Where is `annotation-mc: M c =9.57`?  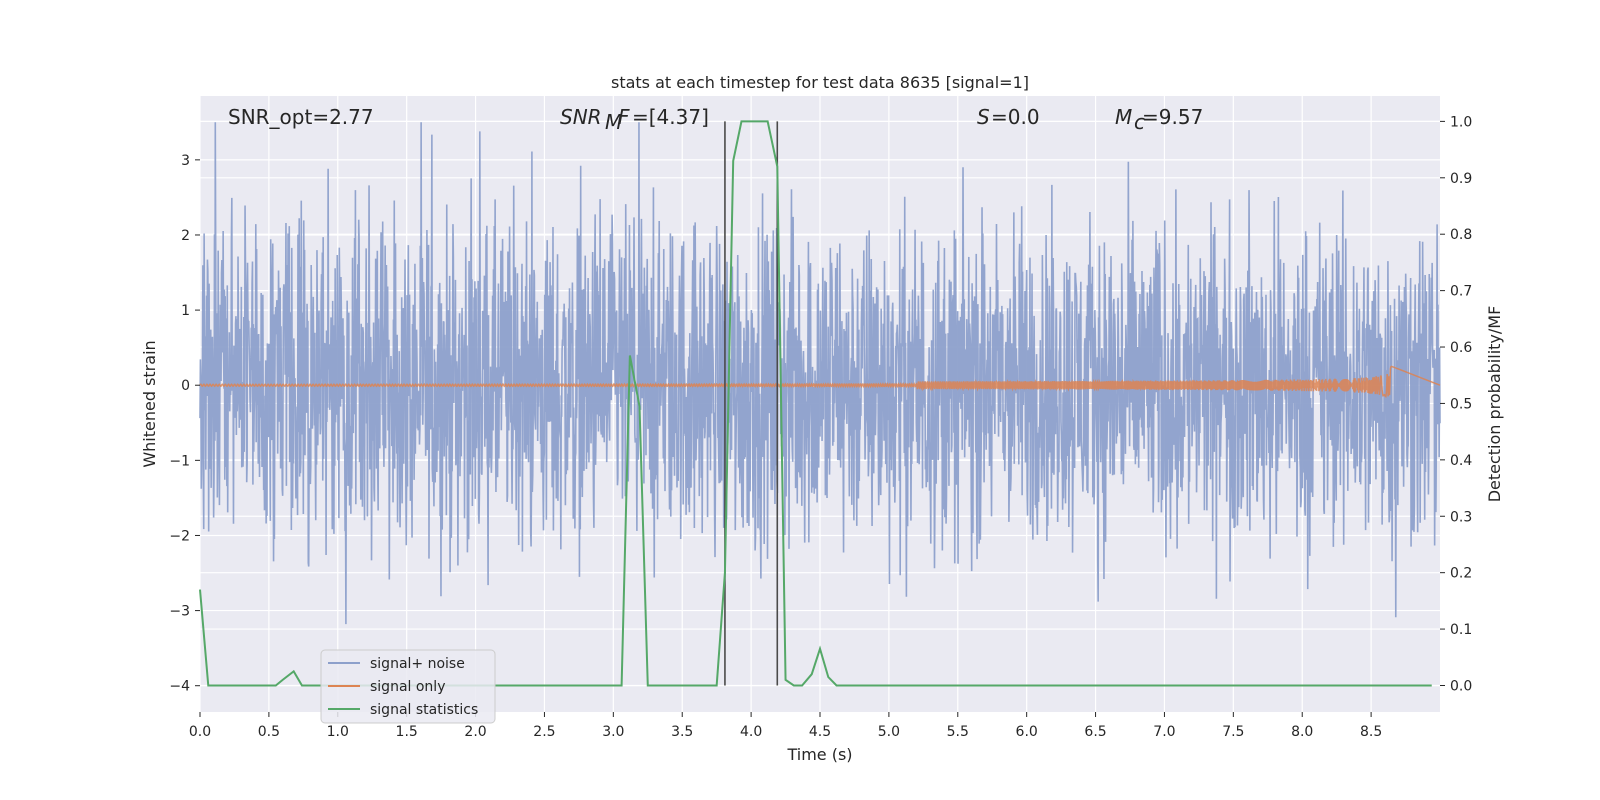 annotation-mc: M c =9.57 is located at coordinates (1159, 119).